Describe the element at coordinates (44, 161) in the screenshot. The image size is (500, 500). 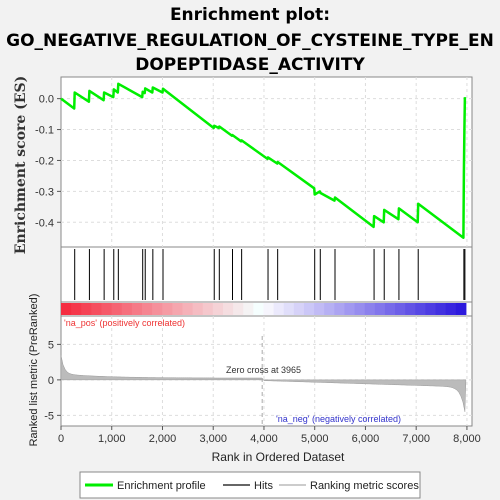
I see `es-ytick-label-2: -0.2` at that location.